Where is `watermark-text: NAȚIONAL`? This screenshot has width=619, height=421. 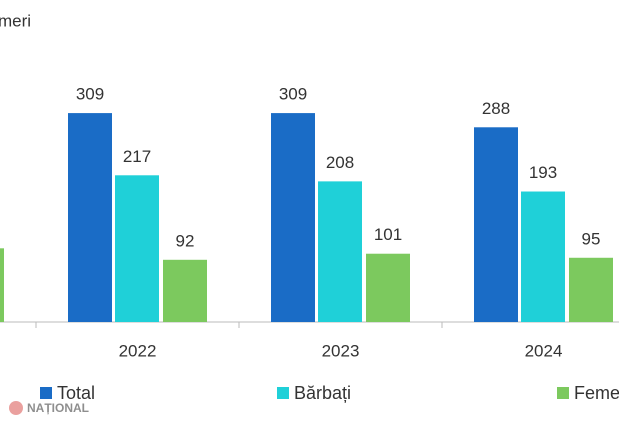
watermark-text: NAȚIONAL is located at coordinates (58, 408).